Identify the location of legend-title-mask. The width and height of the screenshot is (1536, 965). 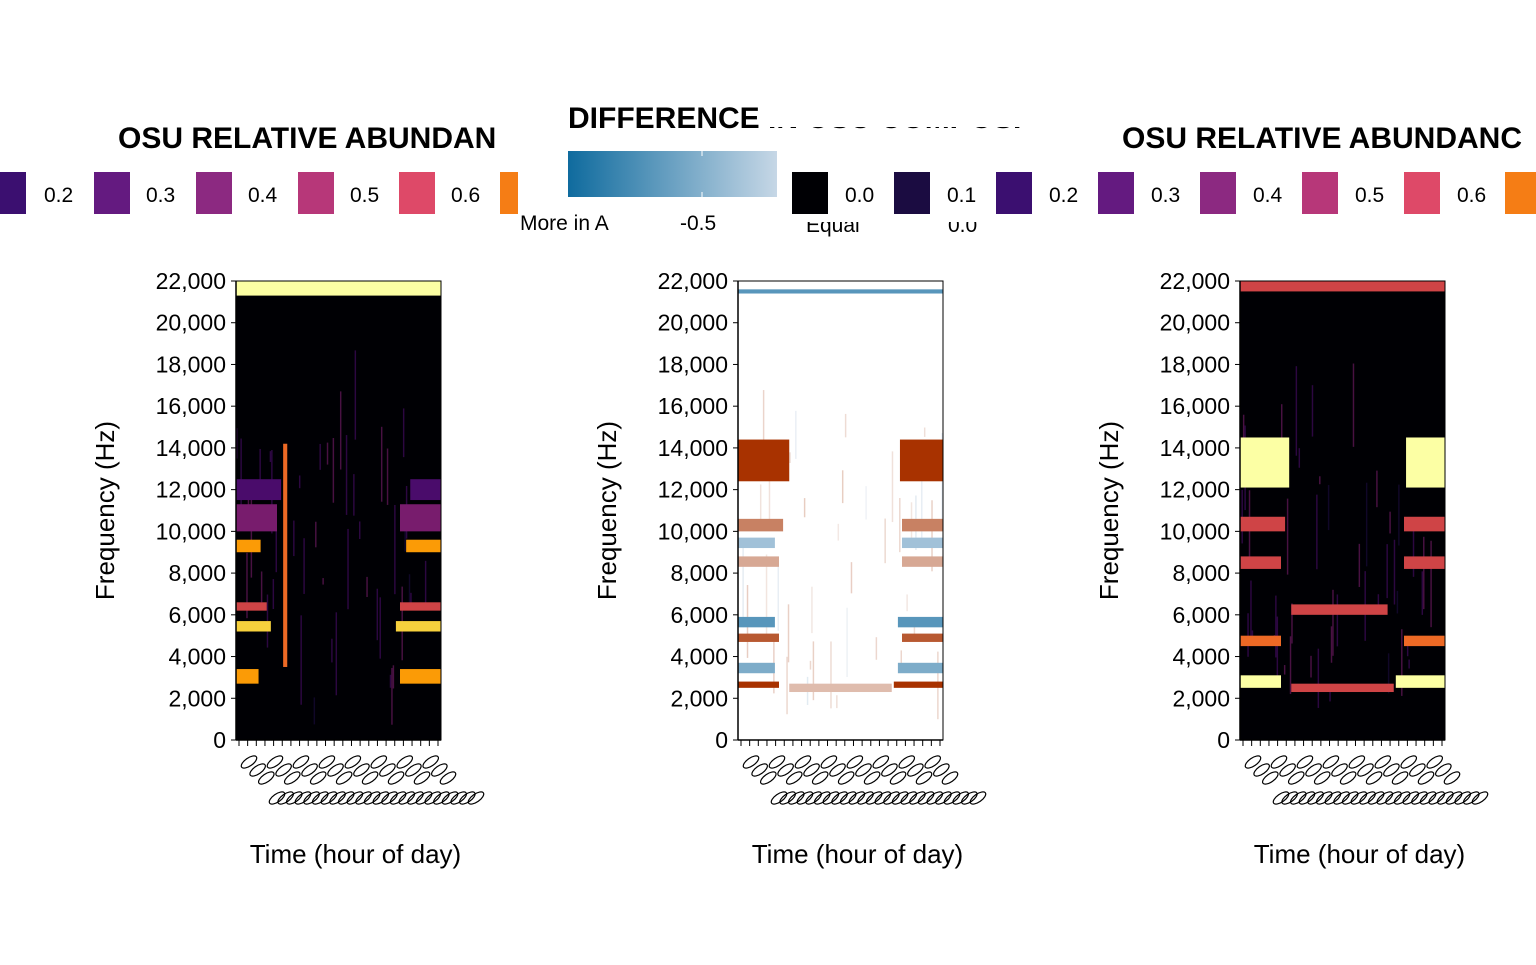
(900, 113).